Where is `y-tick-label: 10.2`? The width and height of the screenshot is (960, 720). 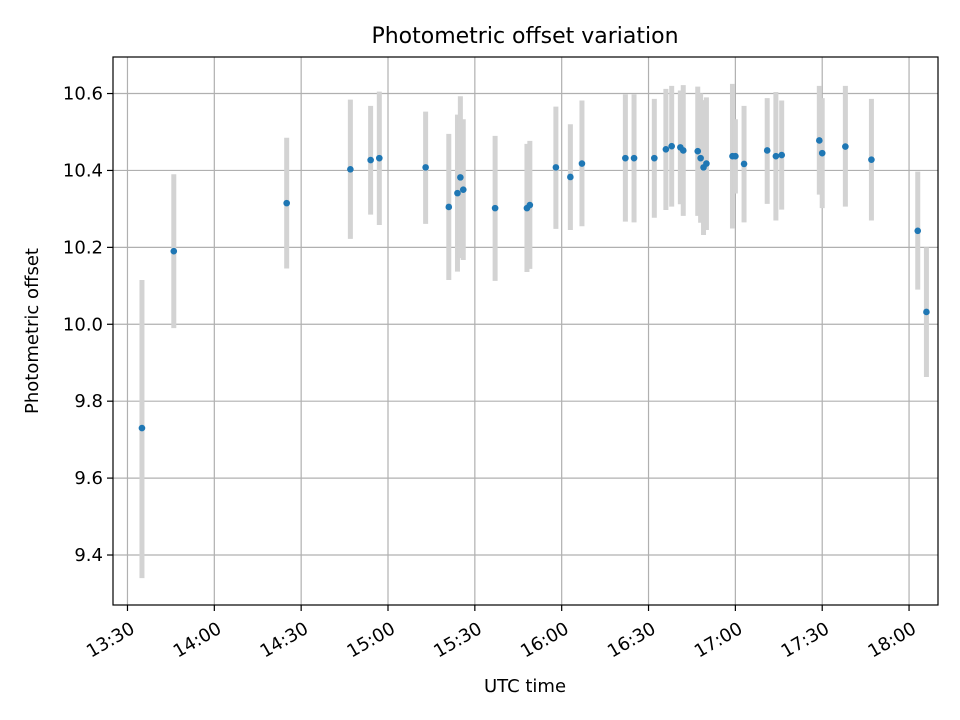 y-tick-label: 10.2 is located at coordinates (83, 247).